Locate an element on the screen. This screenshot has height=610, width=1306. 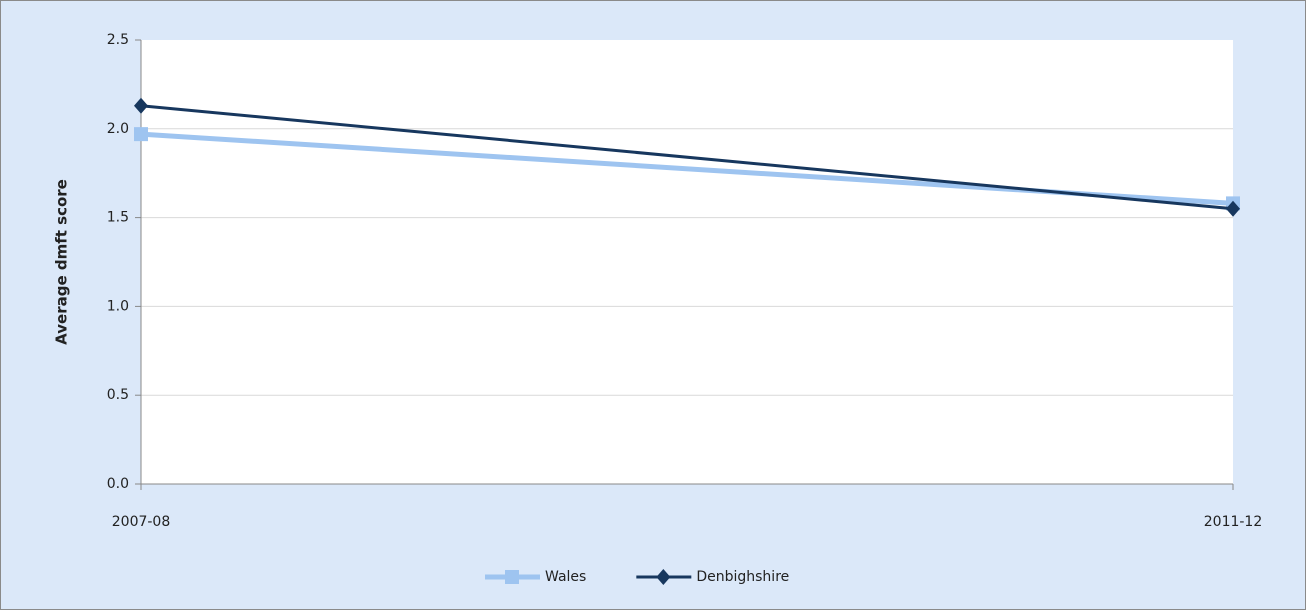
y-tick-label: 1.0 is located at coordinates (118, 306).